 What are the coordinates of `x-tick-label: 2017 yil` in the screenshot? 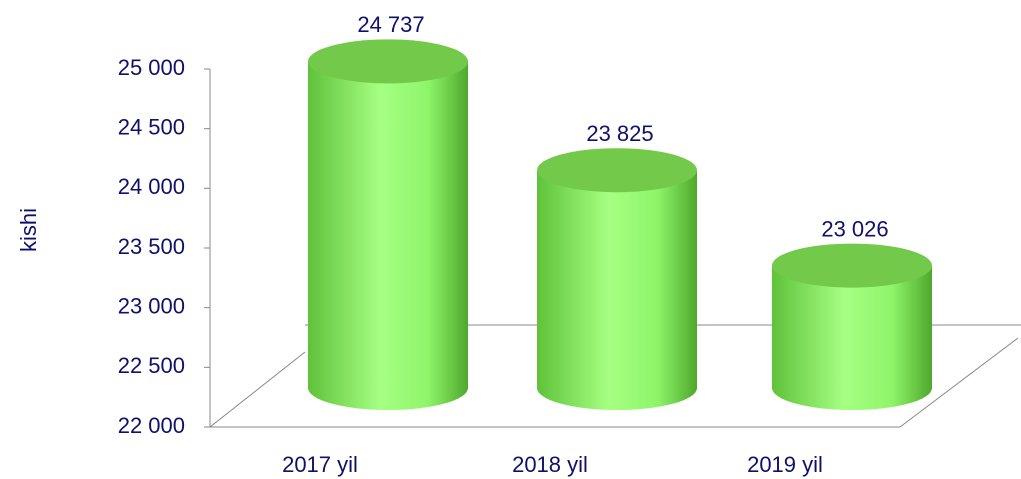 It's located at (320, 464).